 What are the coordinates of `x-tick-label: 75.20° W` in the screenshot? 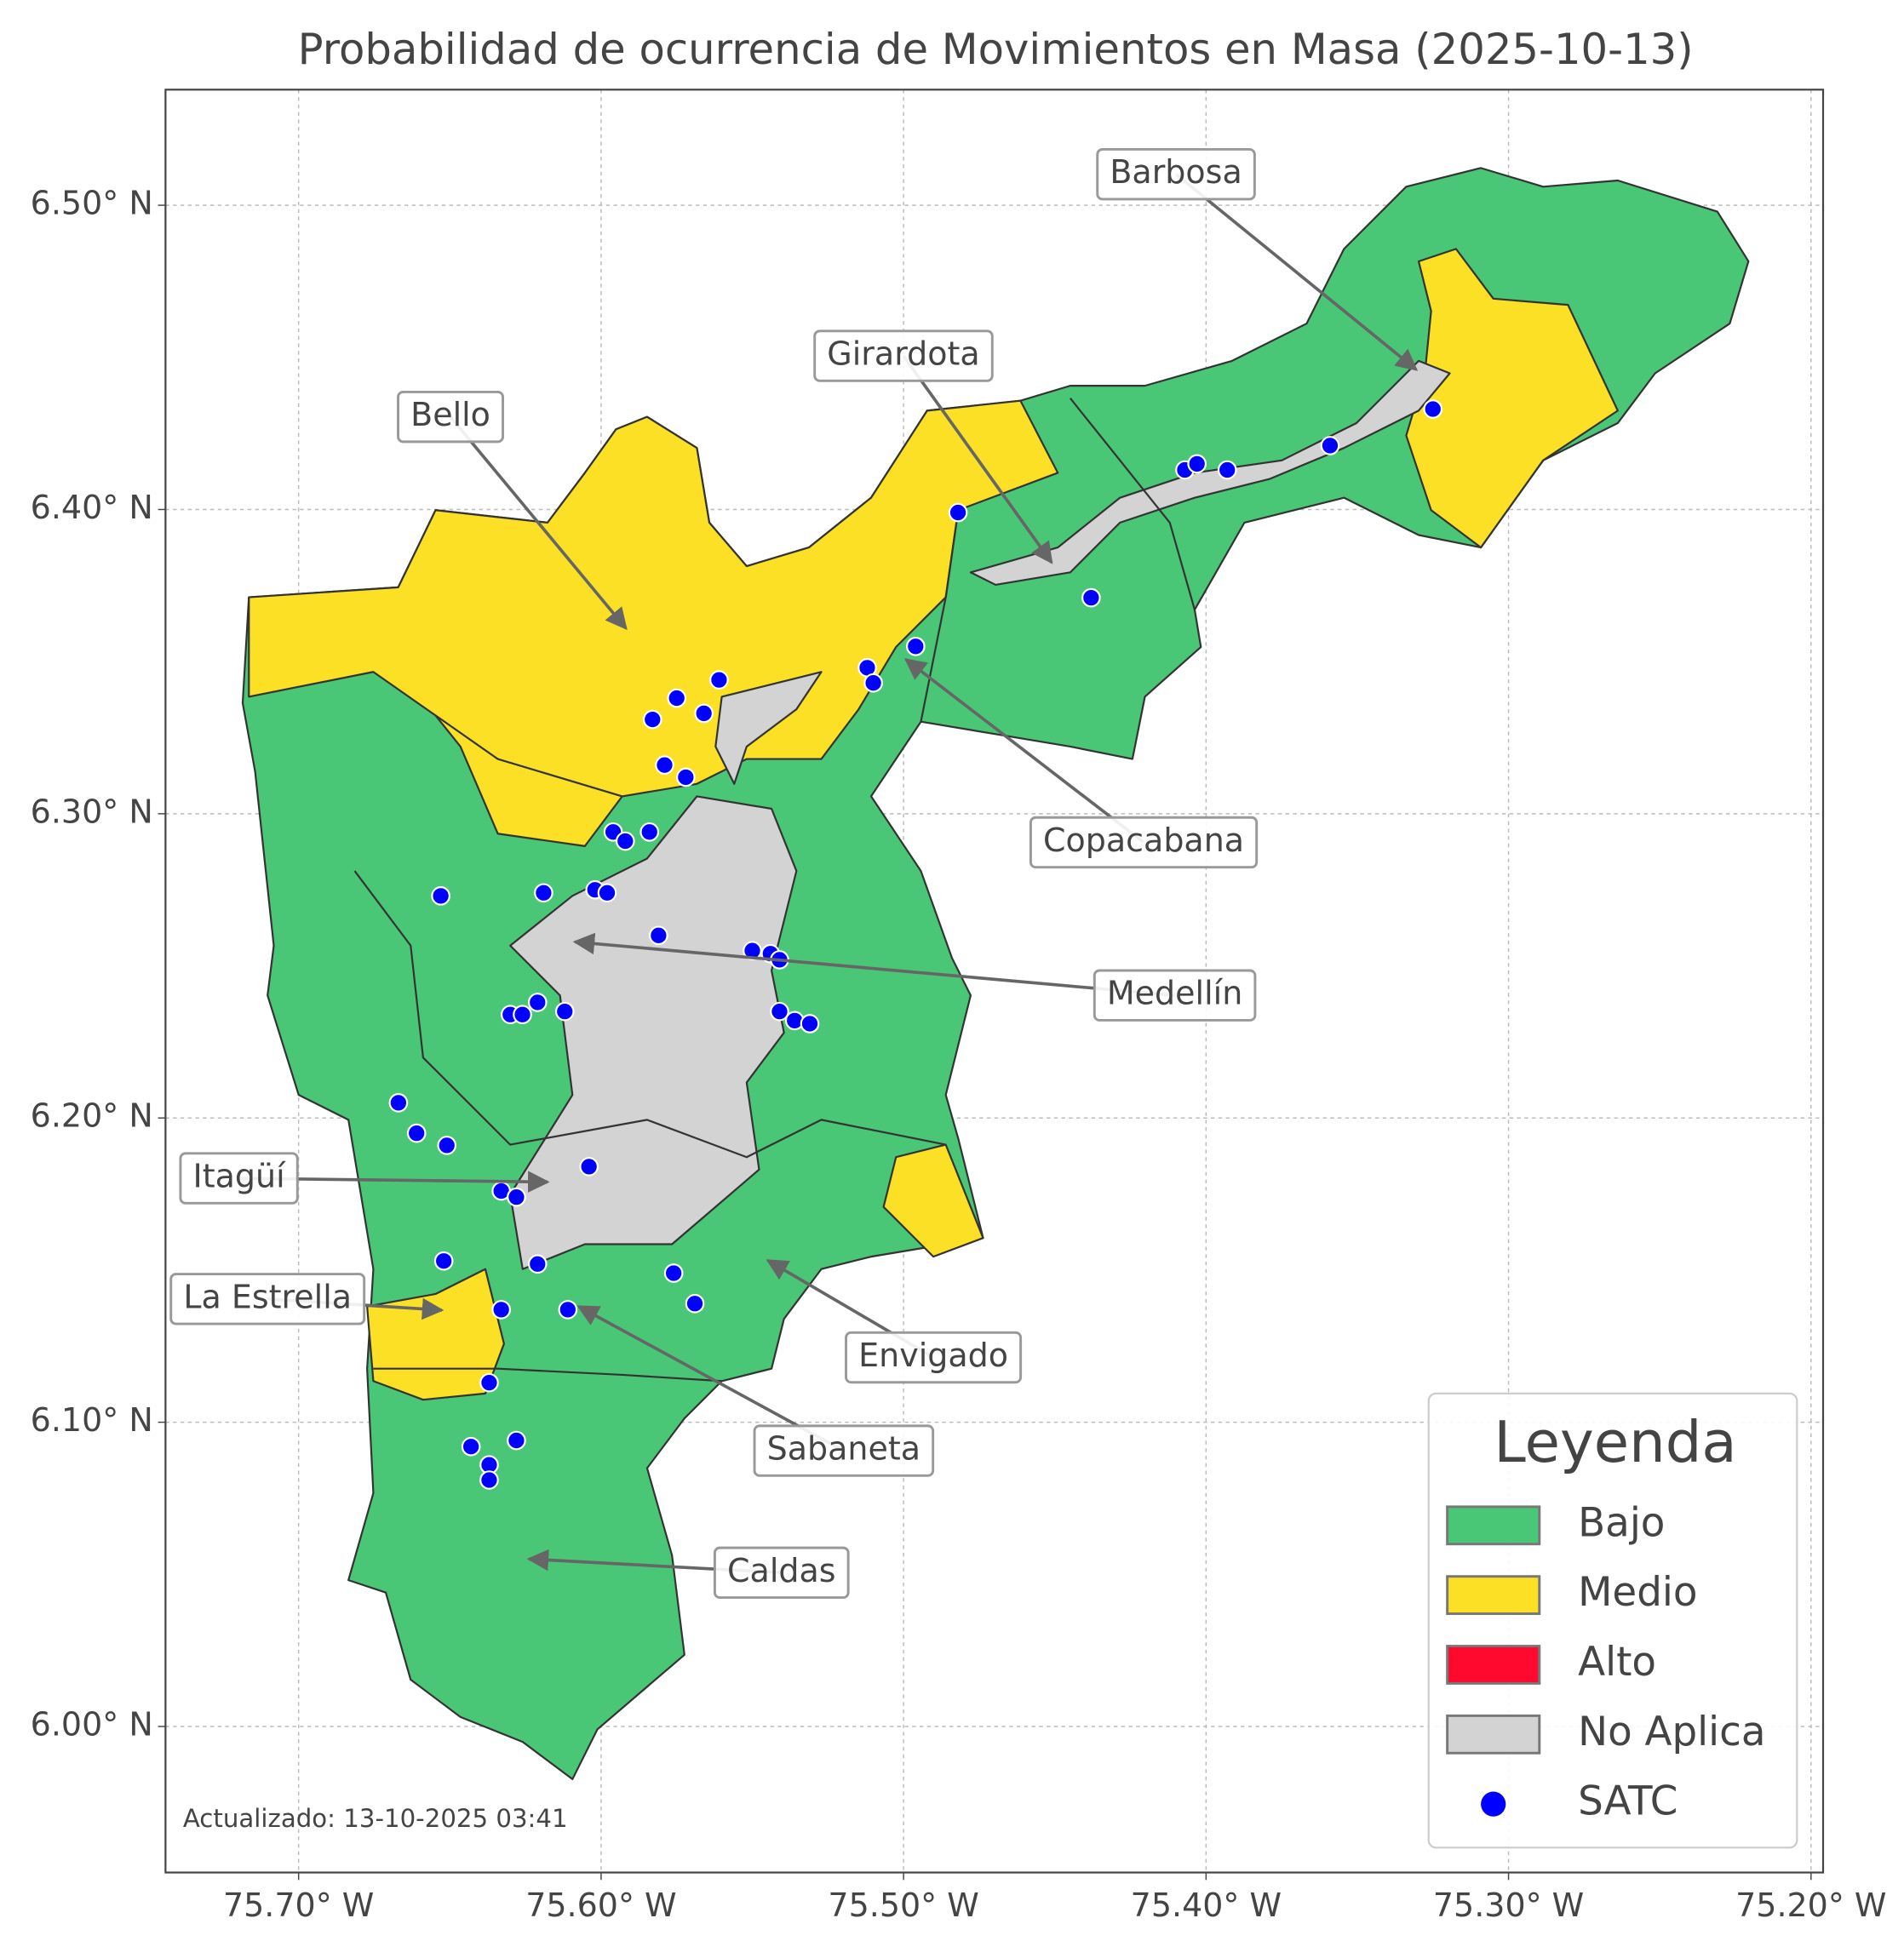 It's located at (1810, 1906).